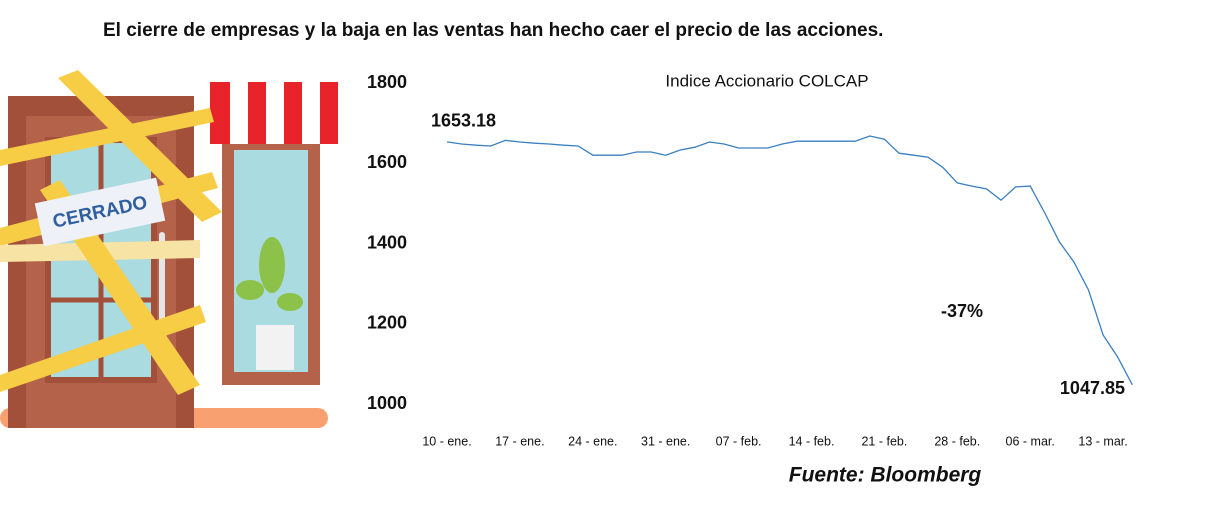 Image resolution: width=1226 pixels, height=524 pixels. What do you see at coordinates (387, 82) in the screenshot?
I see `y-tick-label: 1800` at bounding box center [387, 82].